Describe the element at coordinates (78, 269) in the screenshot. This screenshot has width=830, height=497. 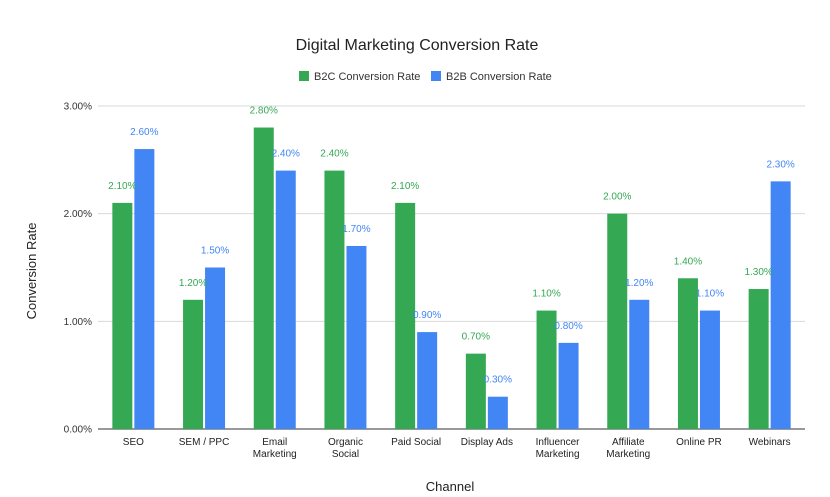
I see `y-axis-ticks: 0.00% 1.00% 2.00% 3.00%` at that location.